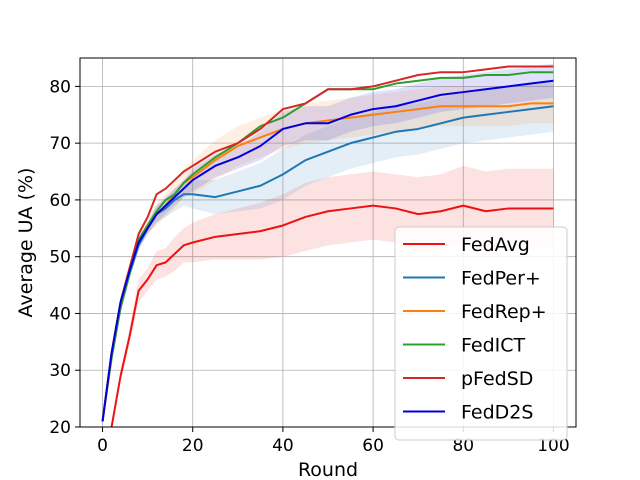  Describe the element at coordinates (283, 446) in the screenshot. I see `x-tick-label: 40` at that location.